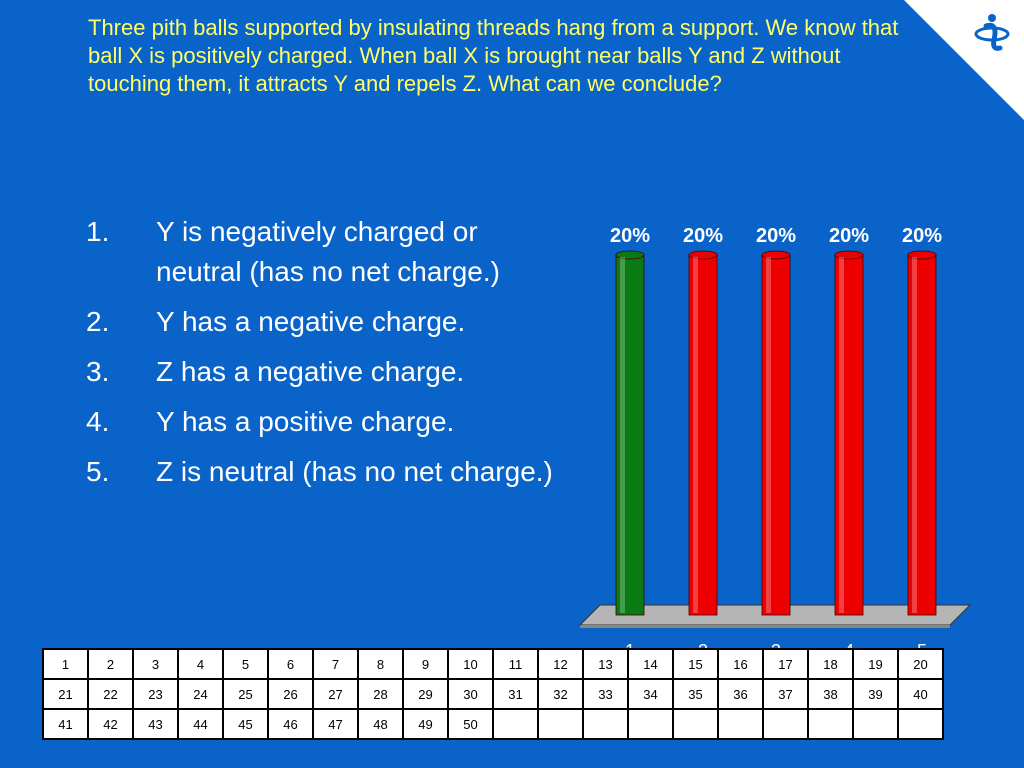 The height and width of the screenshot is (768, 1024). Describe the element at coordinates (98, 371) in the screenshot. I see `option-number: 3.` at that location.